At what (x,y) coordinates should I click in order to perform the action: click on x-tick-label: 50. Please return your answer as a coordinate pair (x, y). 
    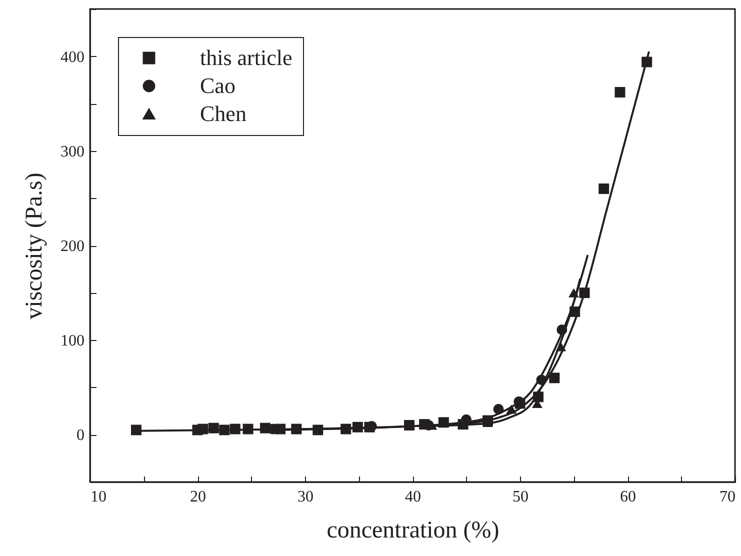
    Looking at the image, I should click on (520, 497).